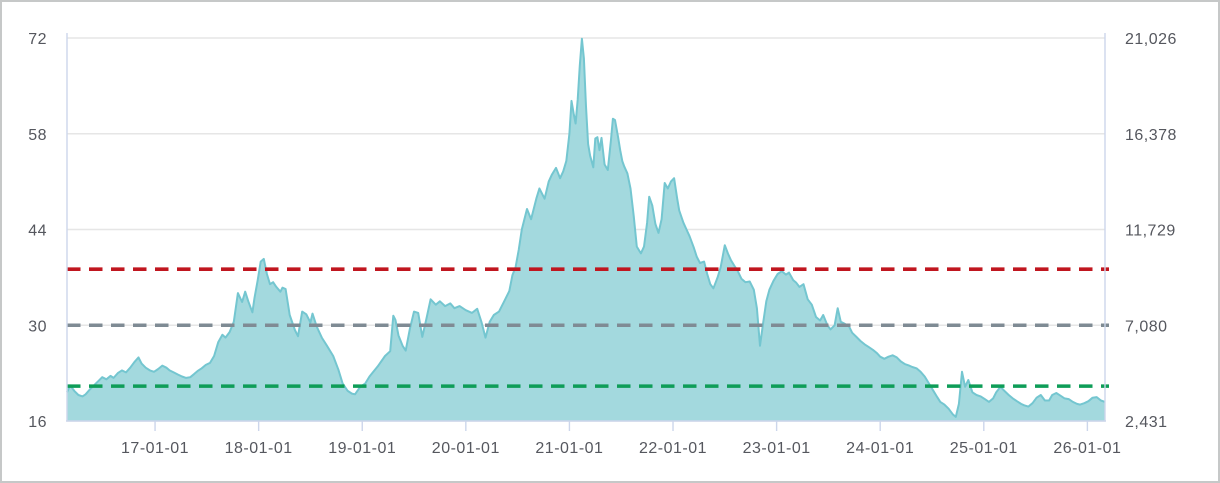 The image size is (1220, 483). I want to click on x-tick-label: 26-01-01, so click(1087, 448).